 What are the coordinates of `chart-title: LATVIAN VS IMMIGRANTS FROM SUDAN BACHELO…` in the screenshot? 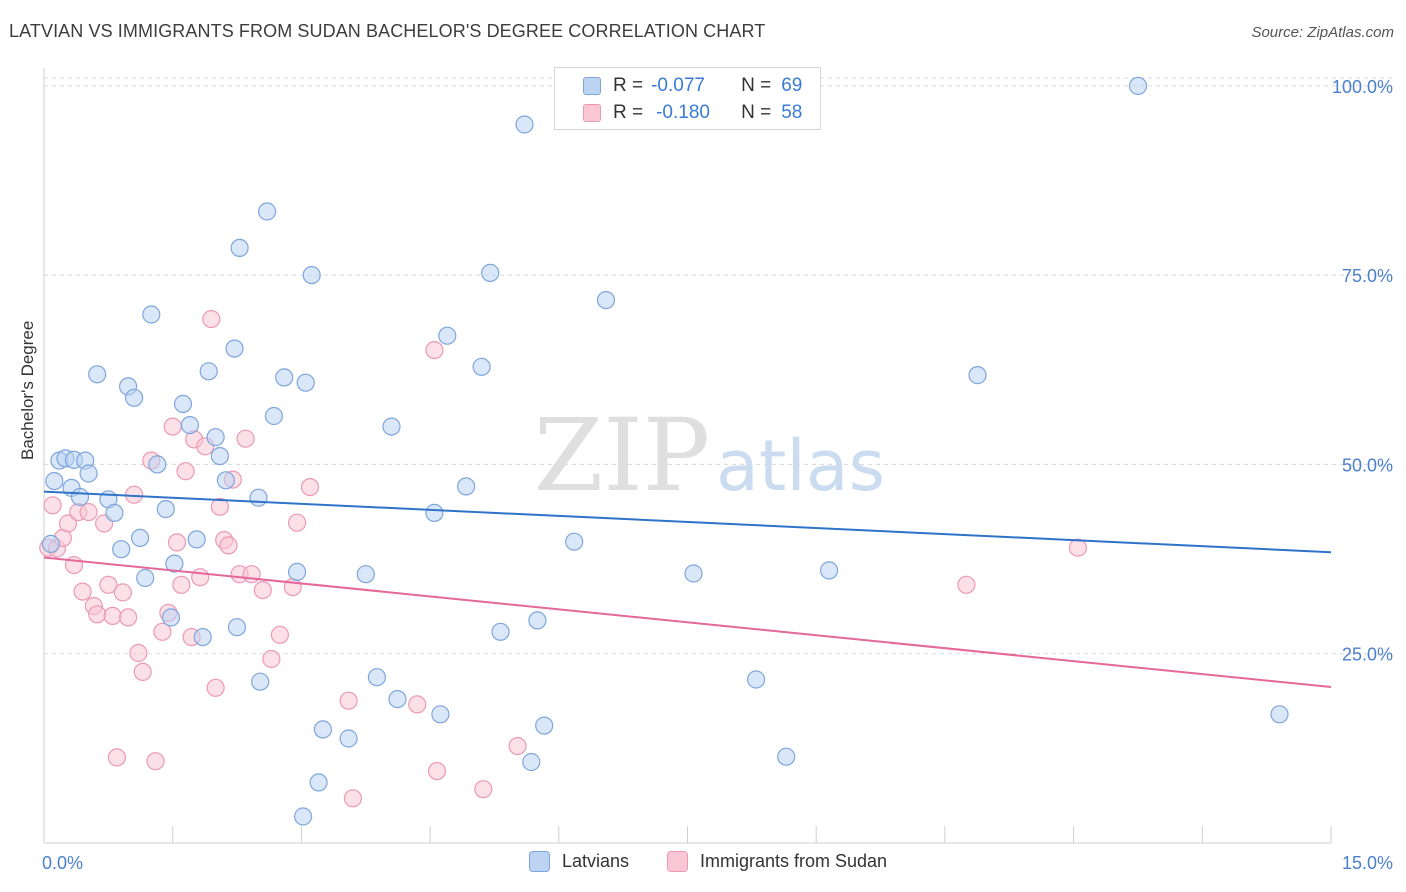 It's located at (387, 31).